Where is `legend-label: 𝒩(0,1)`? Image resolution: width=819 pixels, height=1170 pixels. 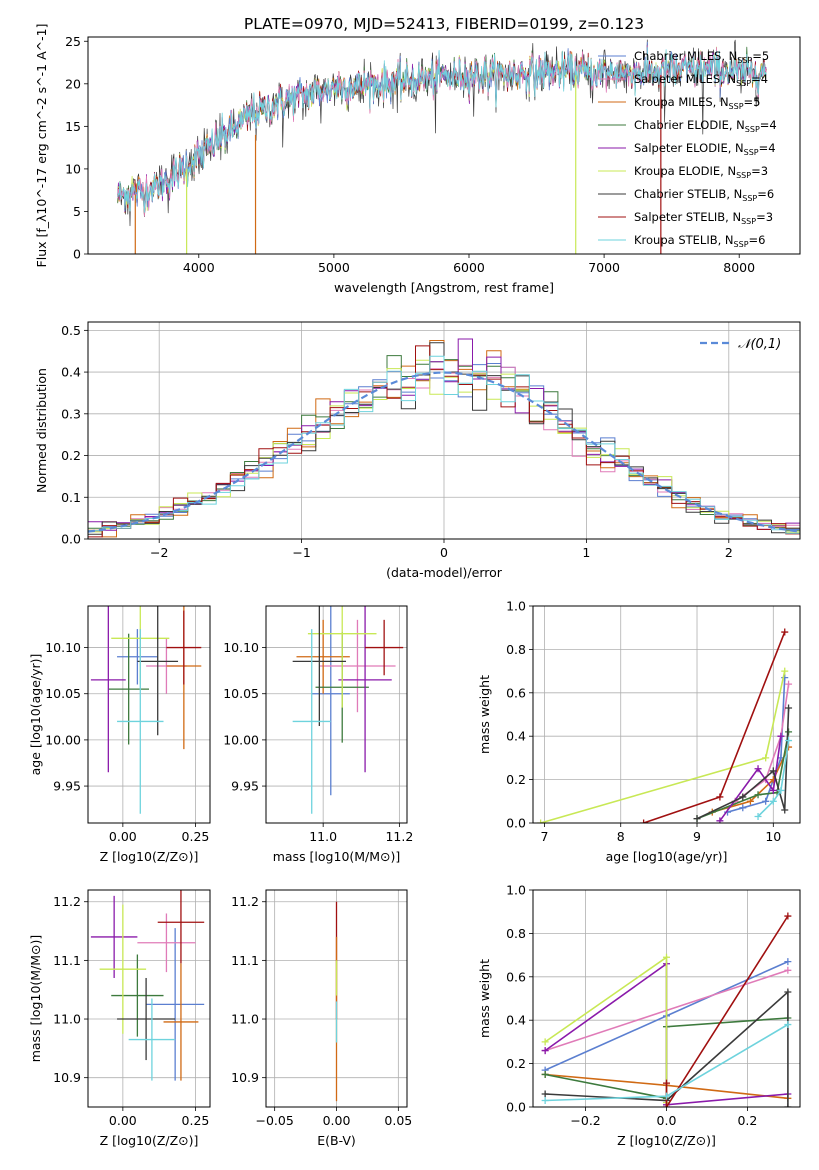
legend-label: 𝒩(0,1) is located at coordinates (759, 344).